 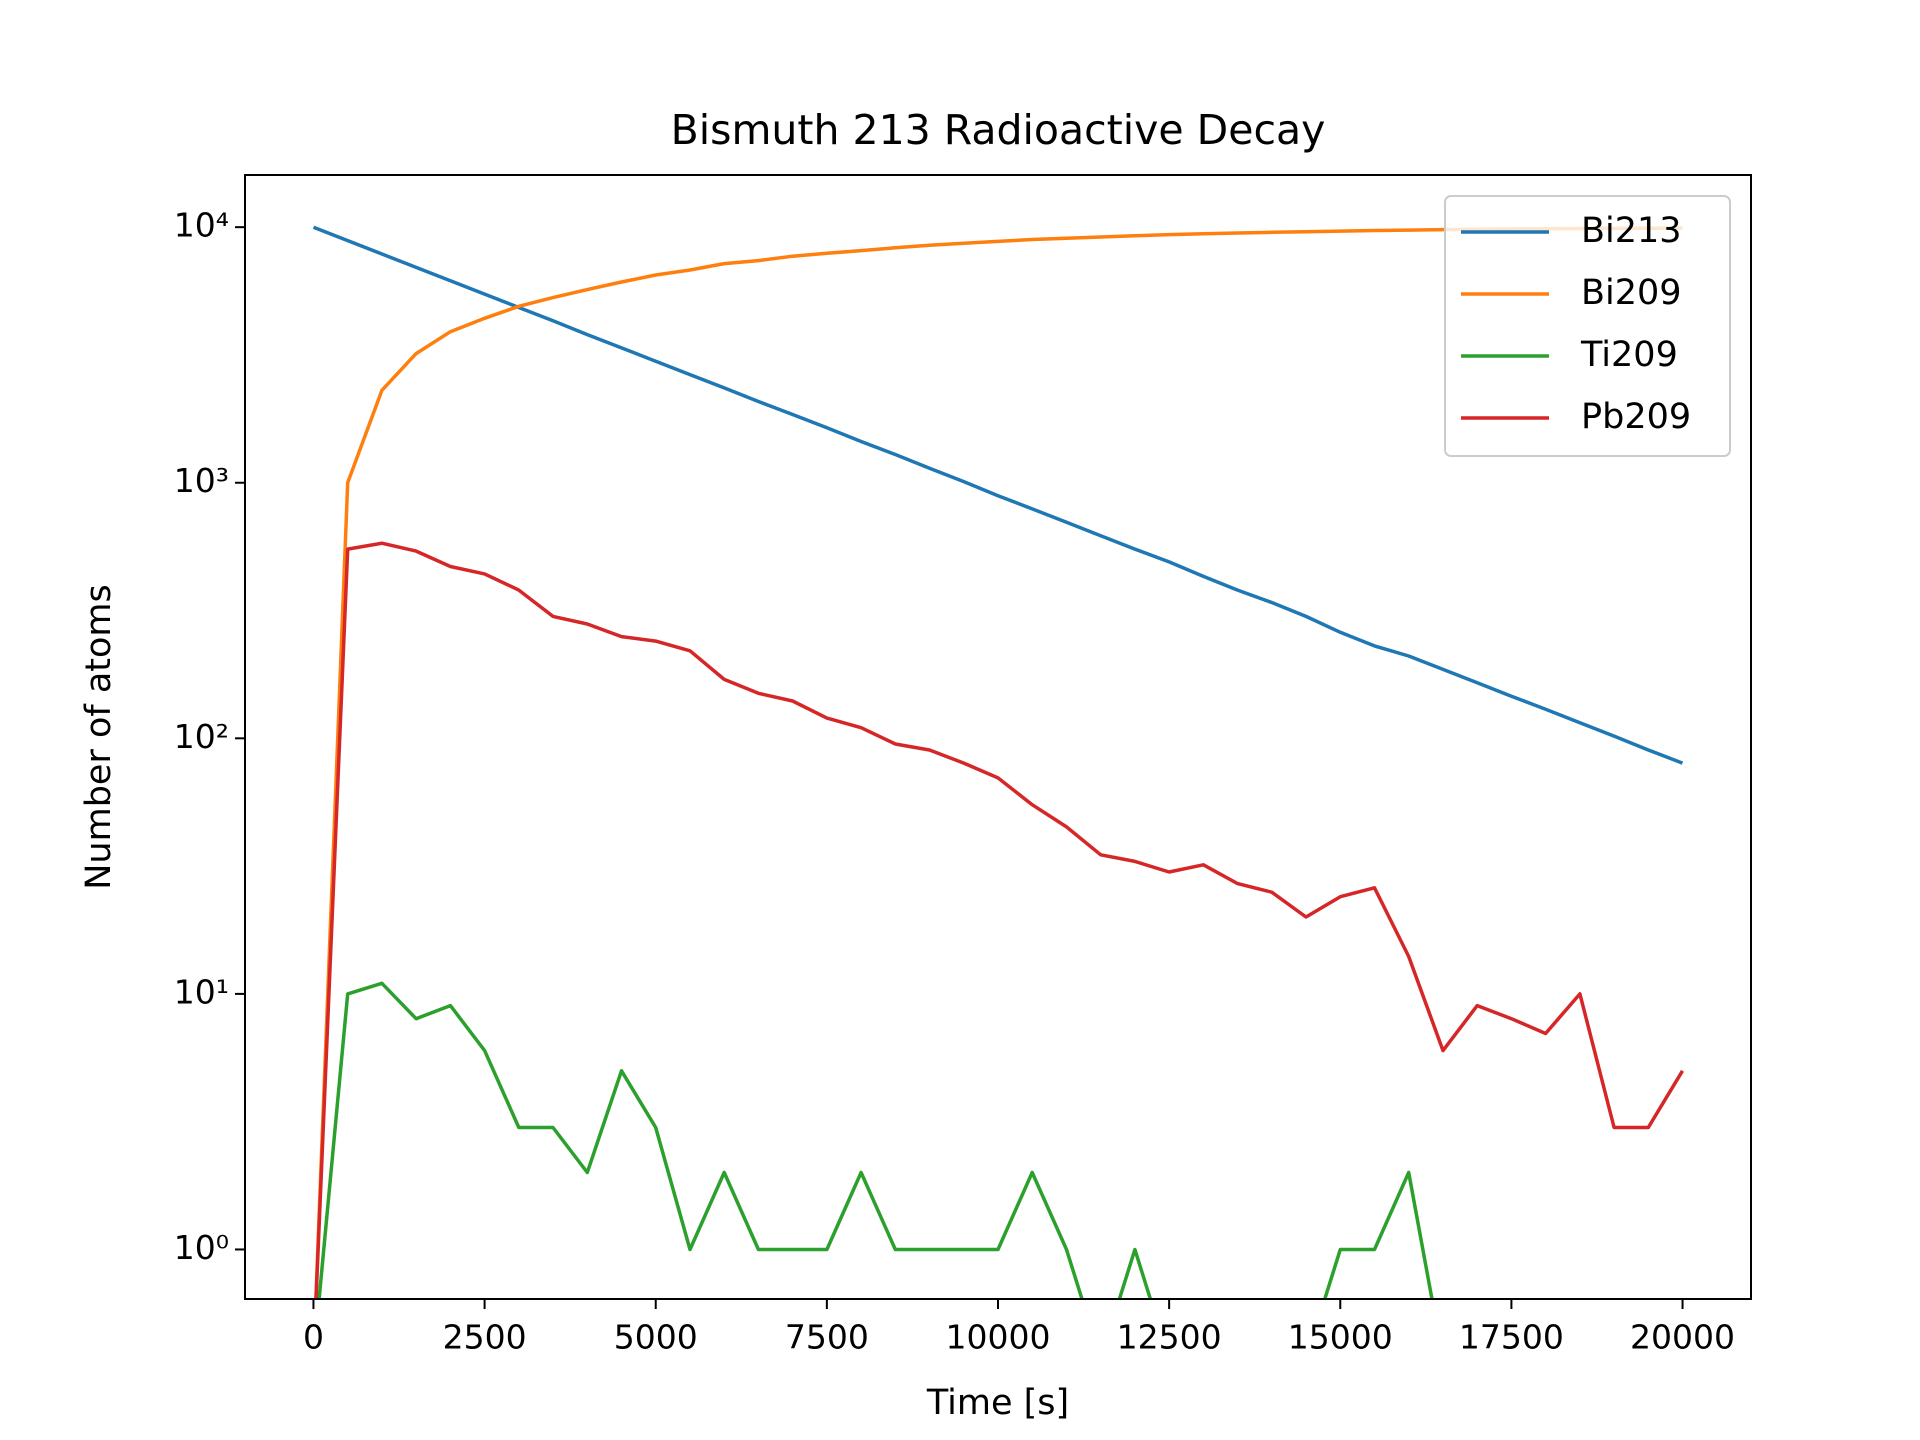 What do you see at coordinates (1511, 1337) in the screenshot?
I see `x-tick-label: 17500` at bounding box center [1511, 1337].